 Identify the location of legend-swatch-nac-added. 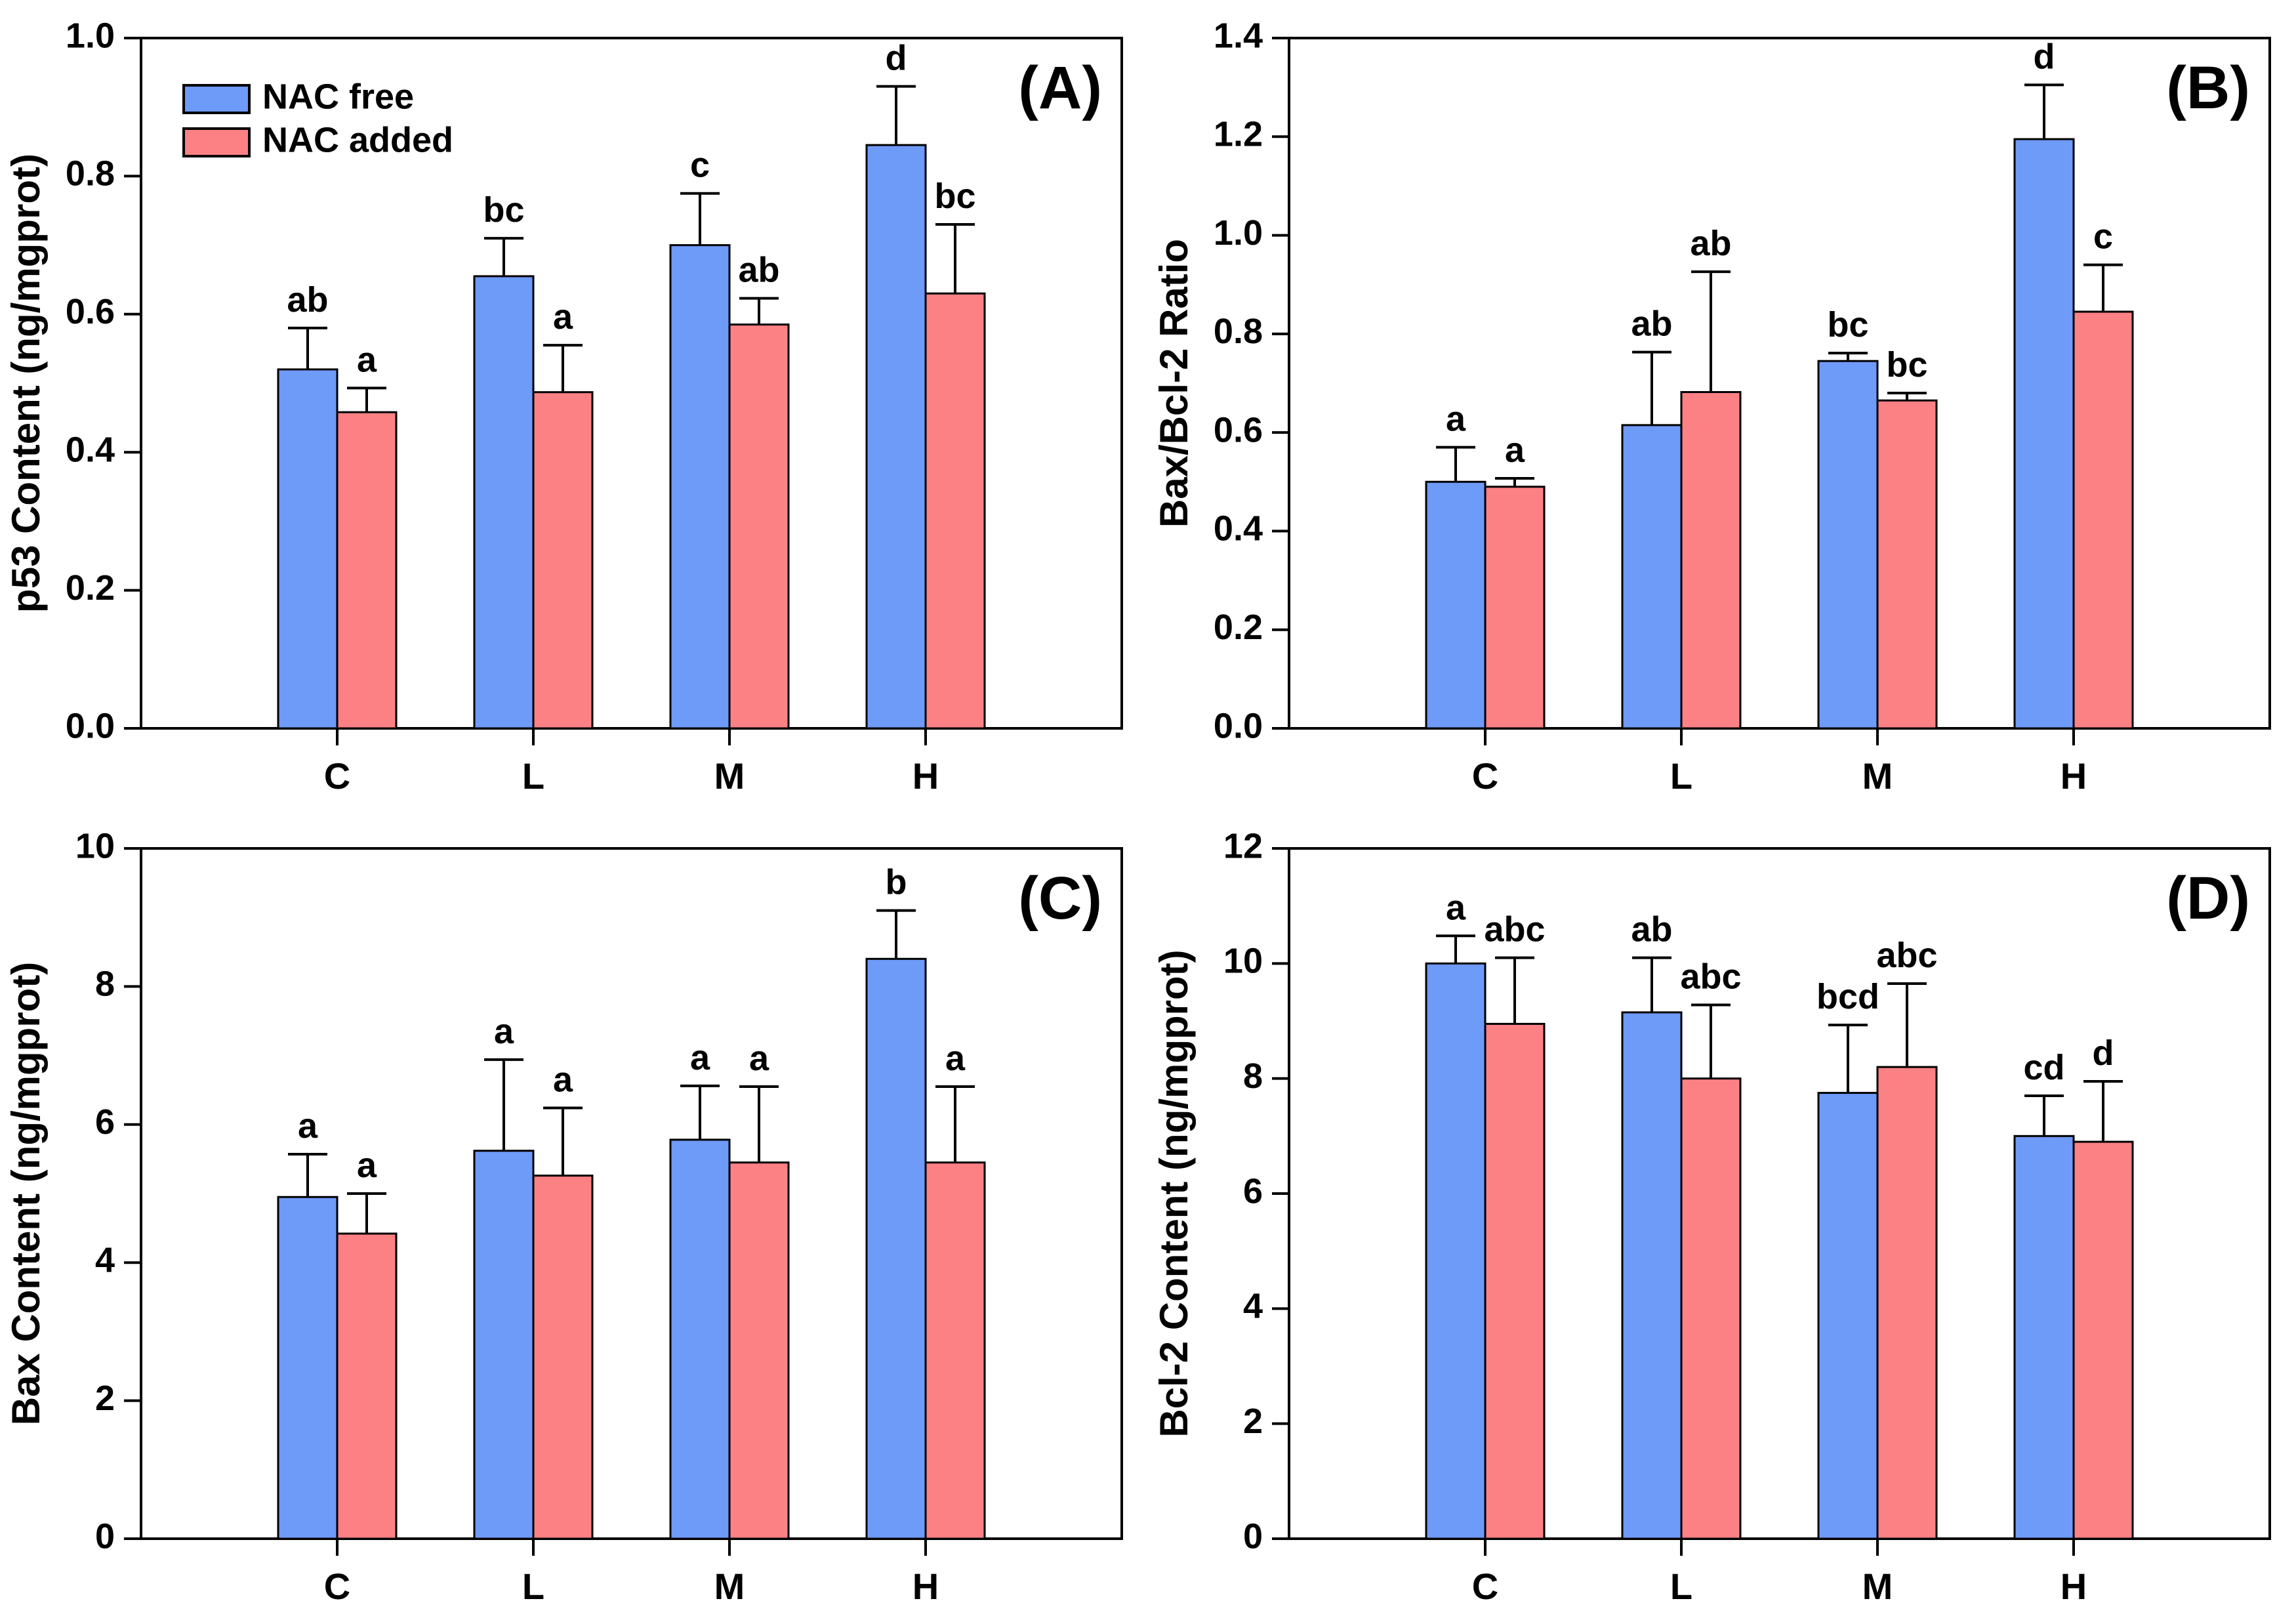
(217, 142).